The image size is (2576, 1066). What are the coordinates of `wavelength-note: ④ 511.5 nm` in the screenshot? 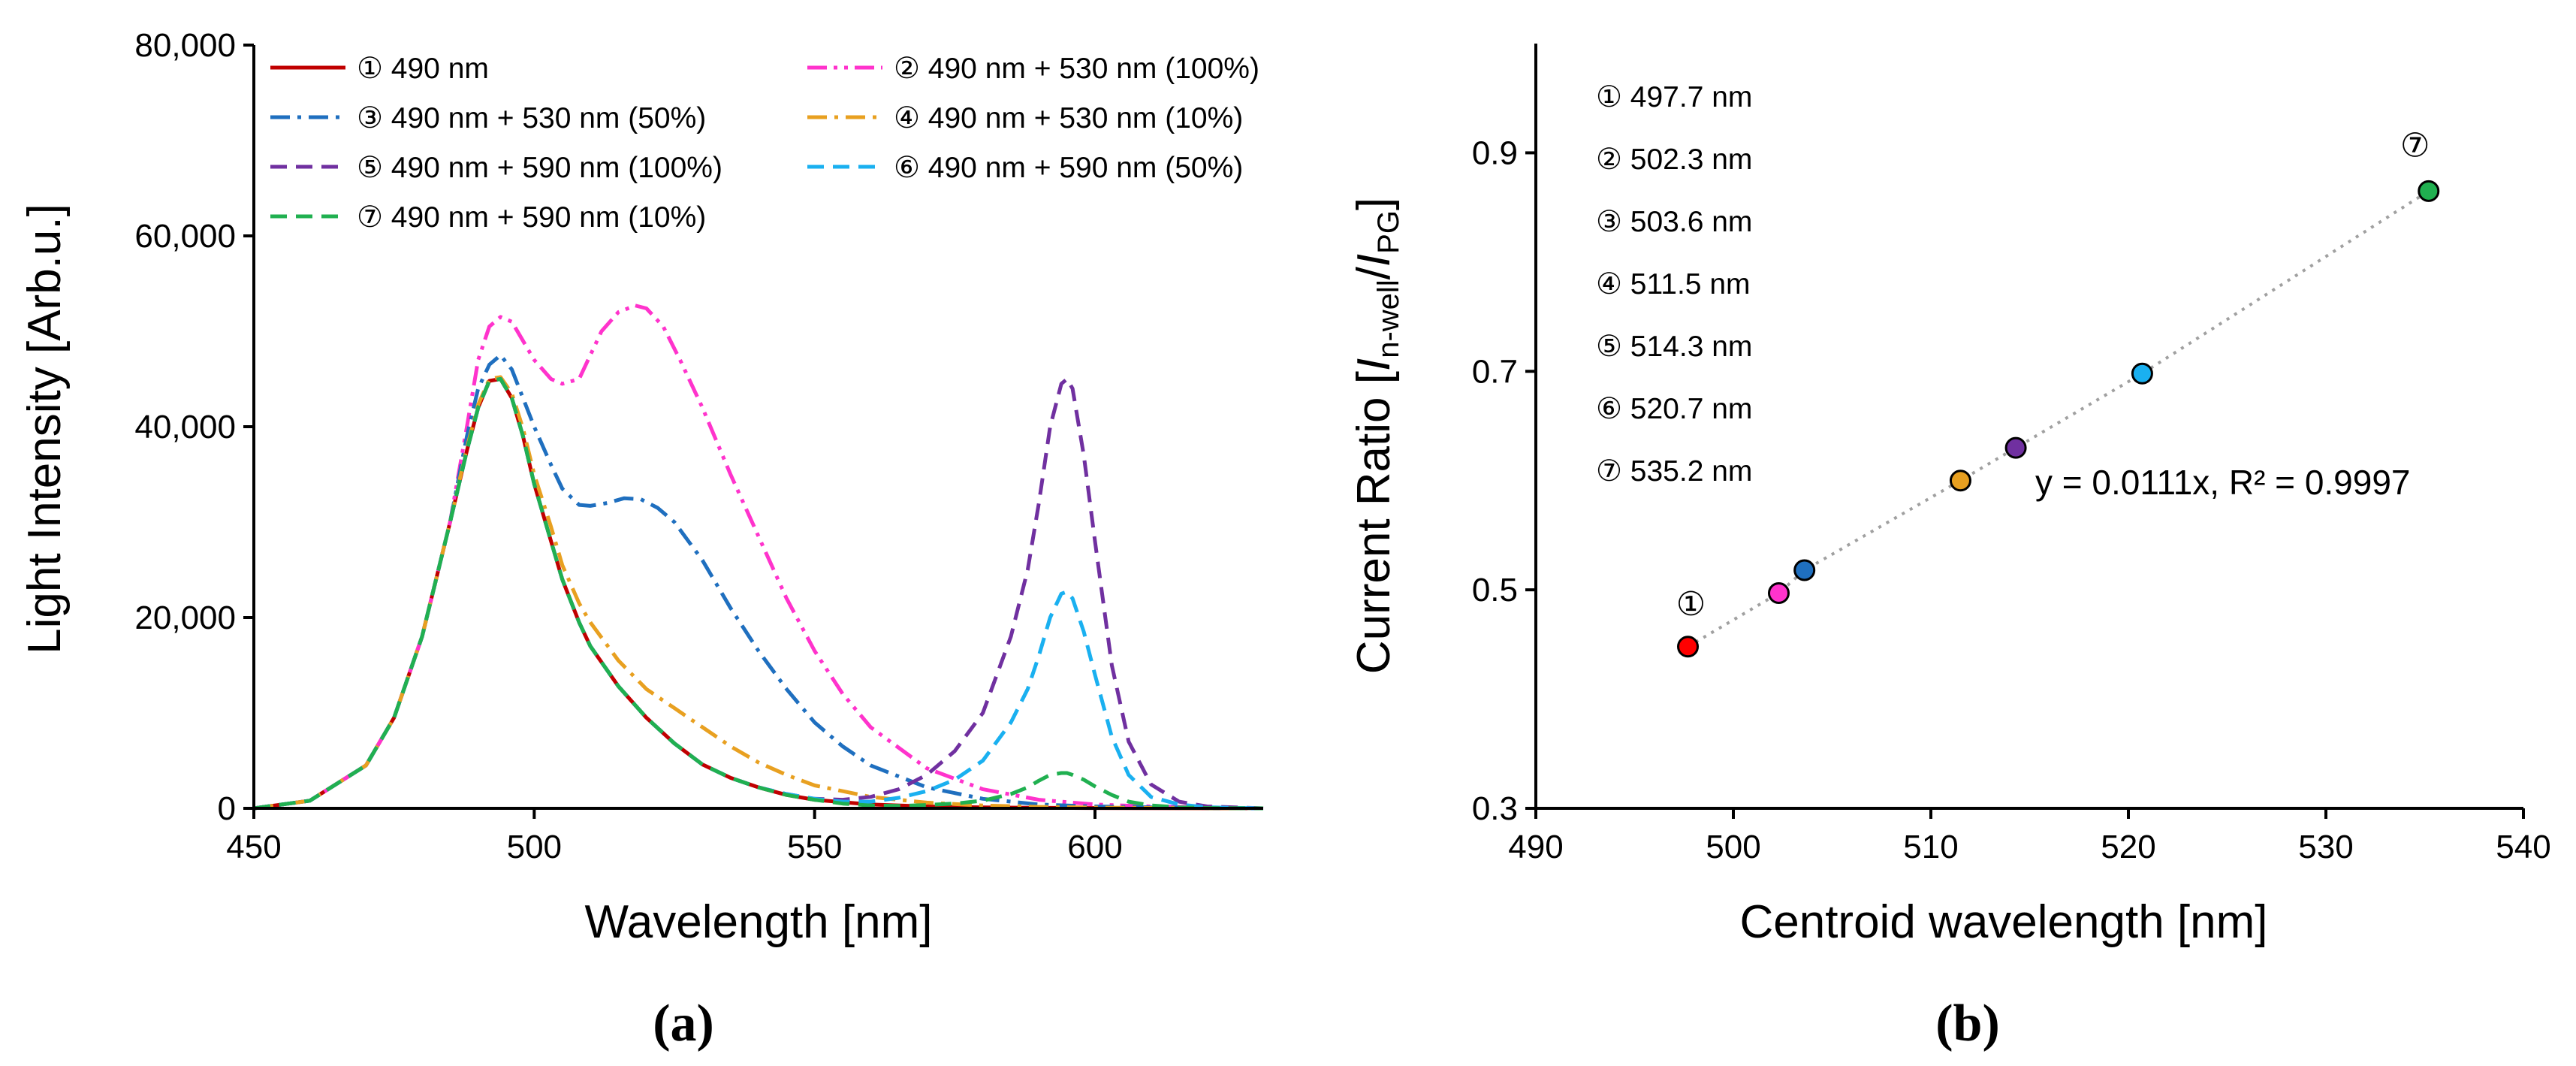 It's located at (1673, 284).